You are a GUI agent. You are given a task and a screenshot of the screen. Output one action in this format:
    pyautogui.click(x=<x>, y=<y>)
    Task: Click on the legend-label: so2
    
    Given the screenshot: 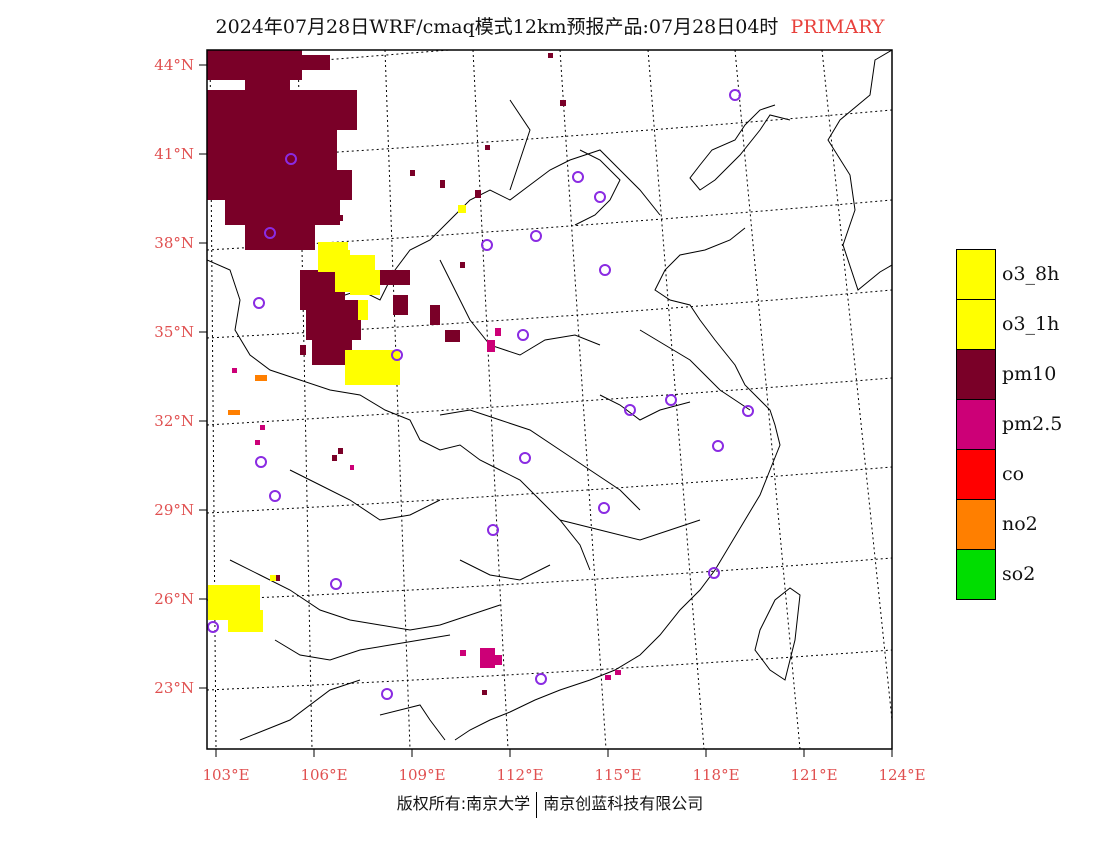 What is the action you would take?
    pyautogui.click(x=1019, y=574)
    